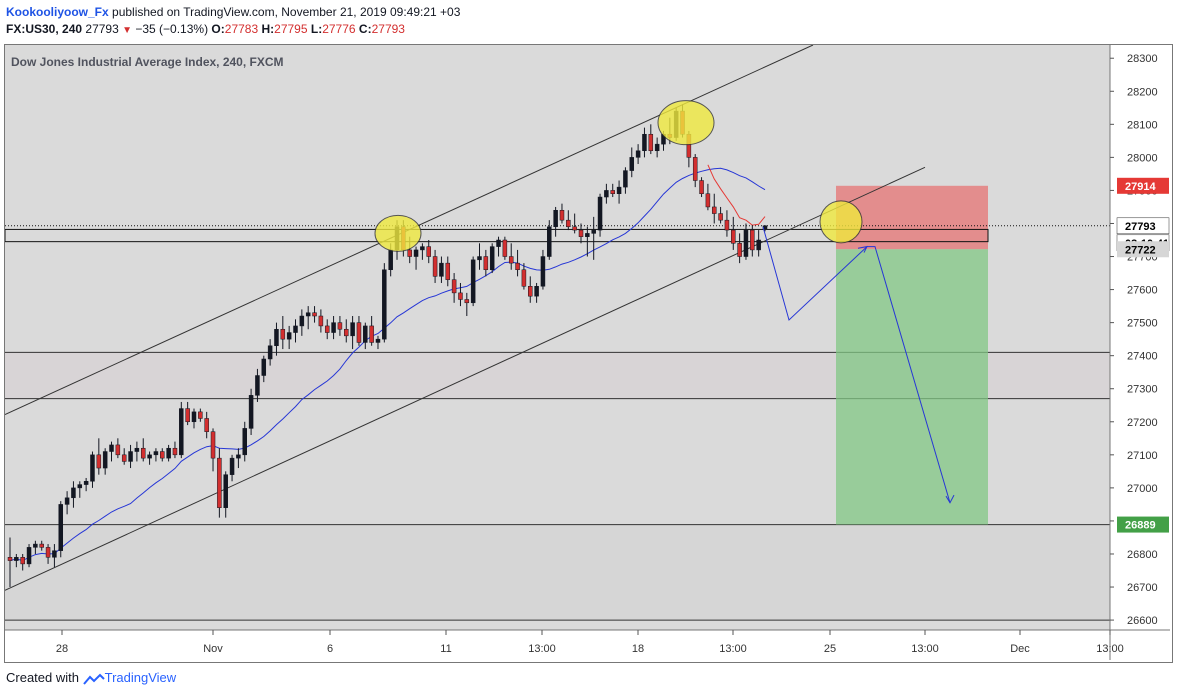 This screenshot has width=1178, height=697. Describe the element at coordinates (1142, 555) in the screenshot. I see `y-tick-label: 26800` at that location.